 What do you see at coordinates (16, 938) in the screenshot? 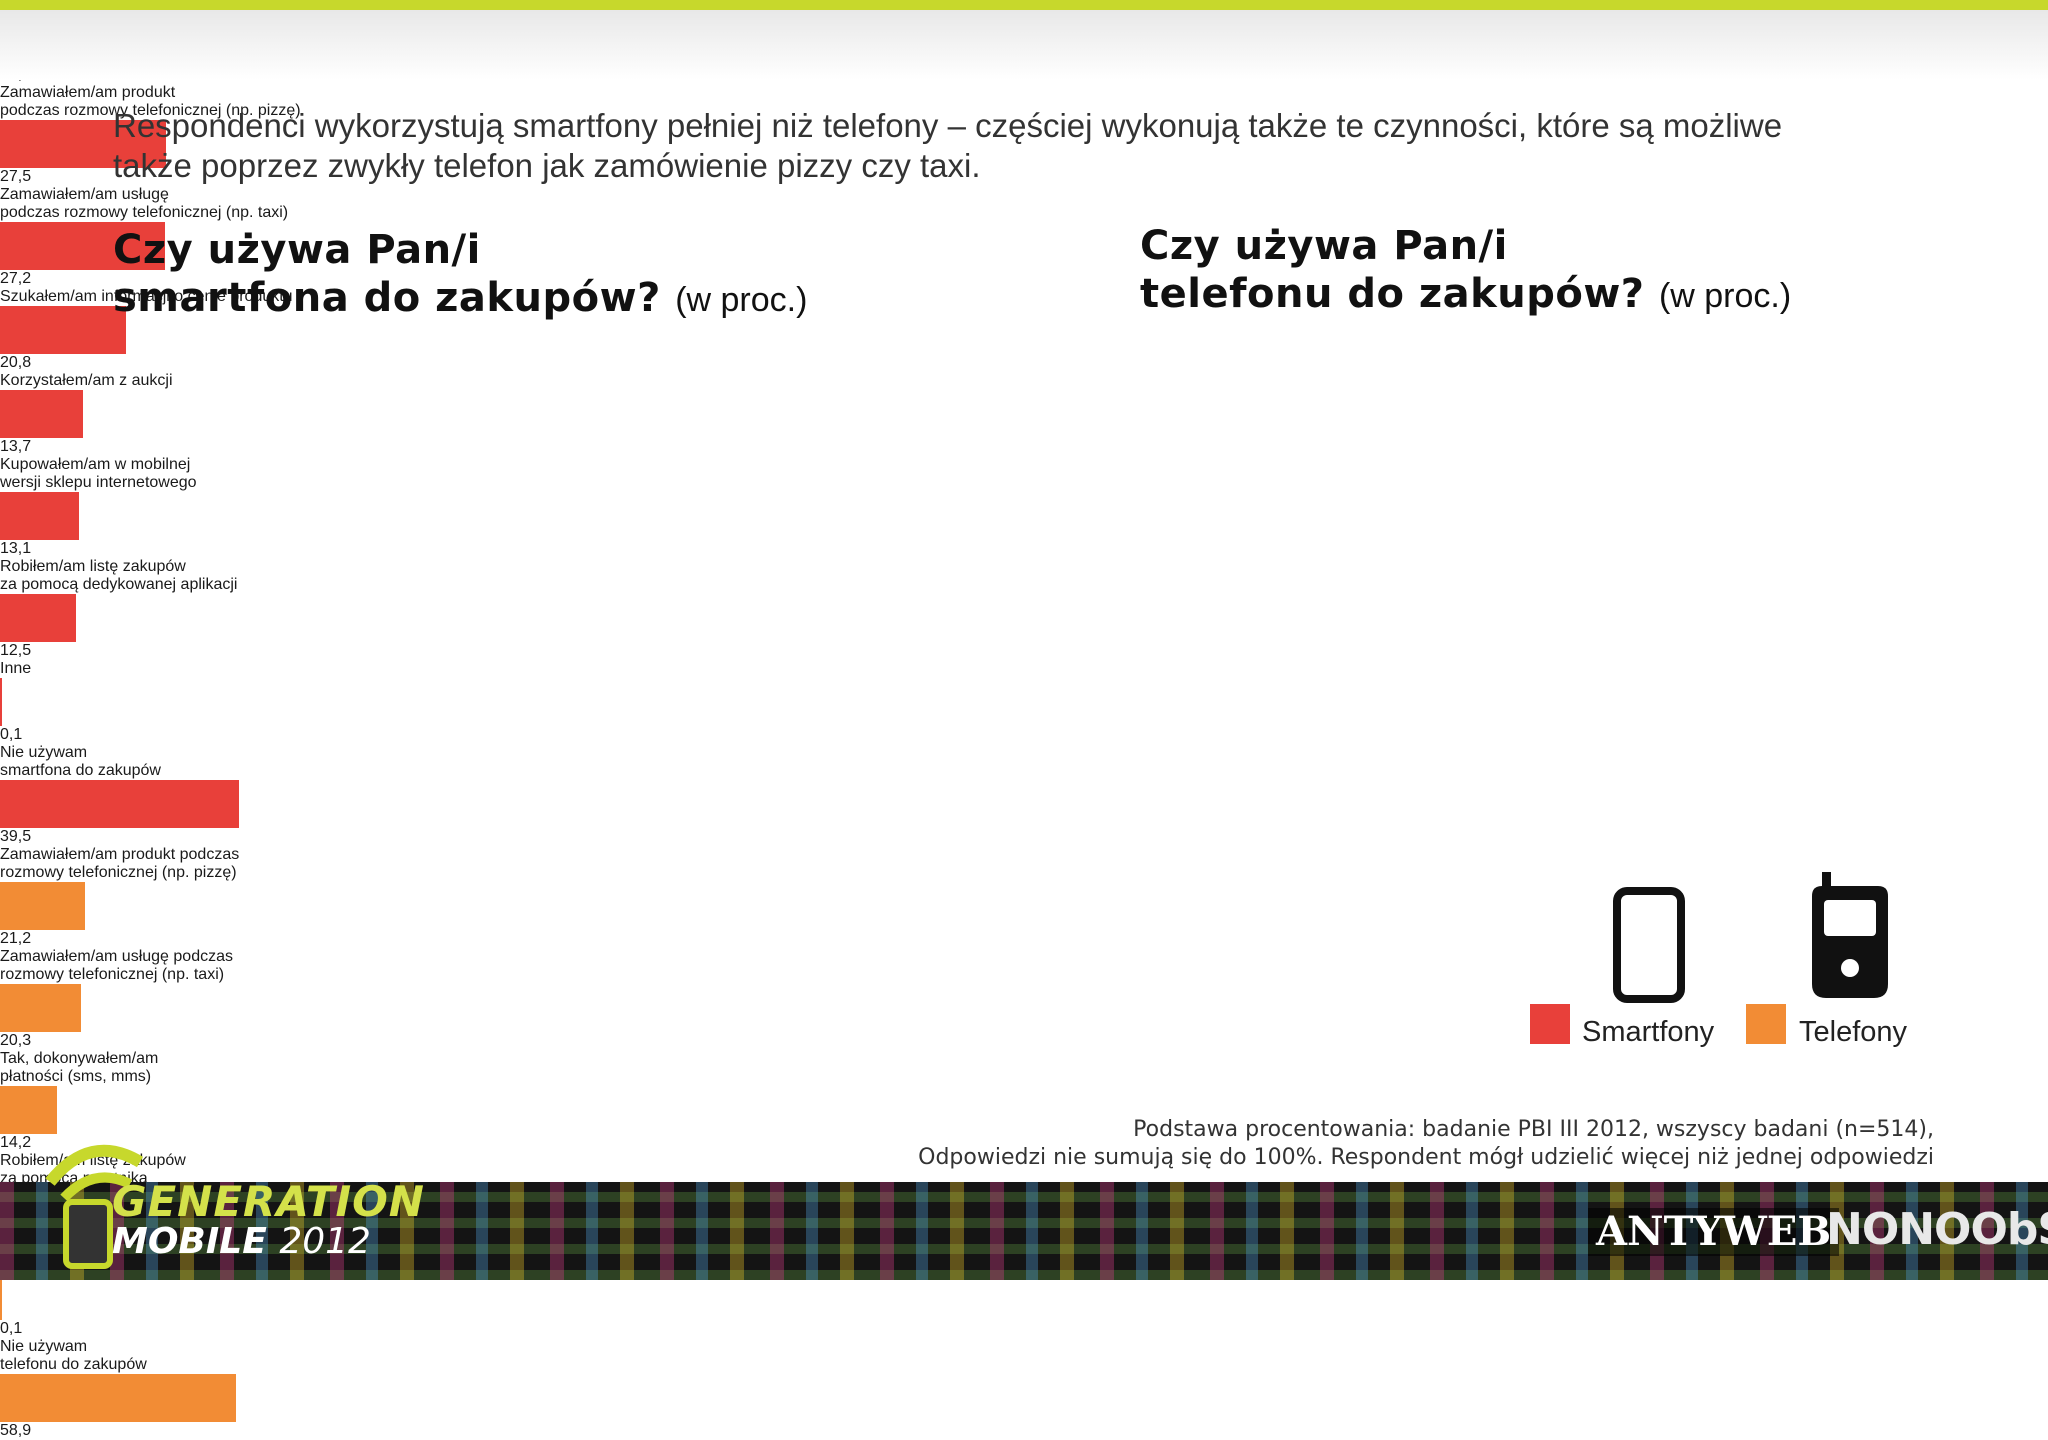
I see `value-label: 21,2` at bounding box center [16, 938].